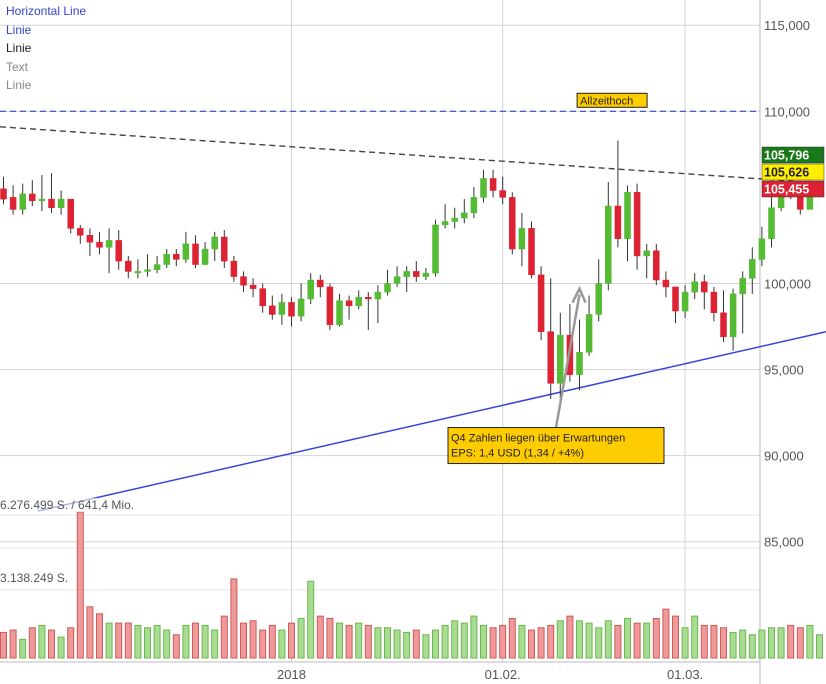 Image resolution: width=826 pixels, height=684 pixels. Describe the element at coordinates (784, 456) in the screenshot. I see `y-tick-label: 90,000` at that location.